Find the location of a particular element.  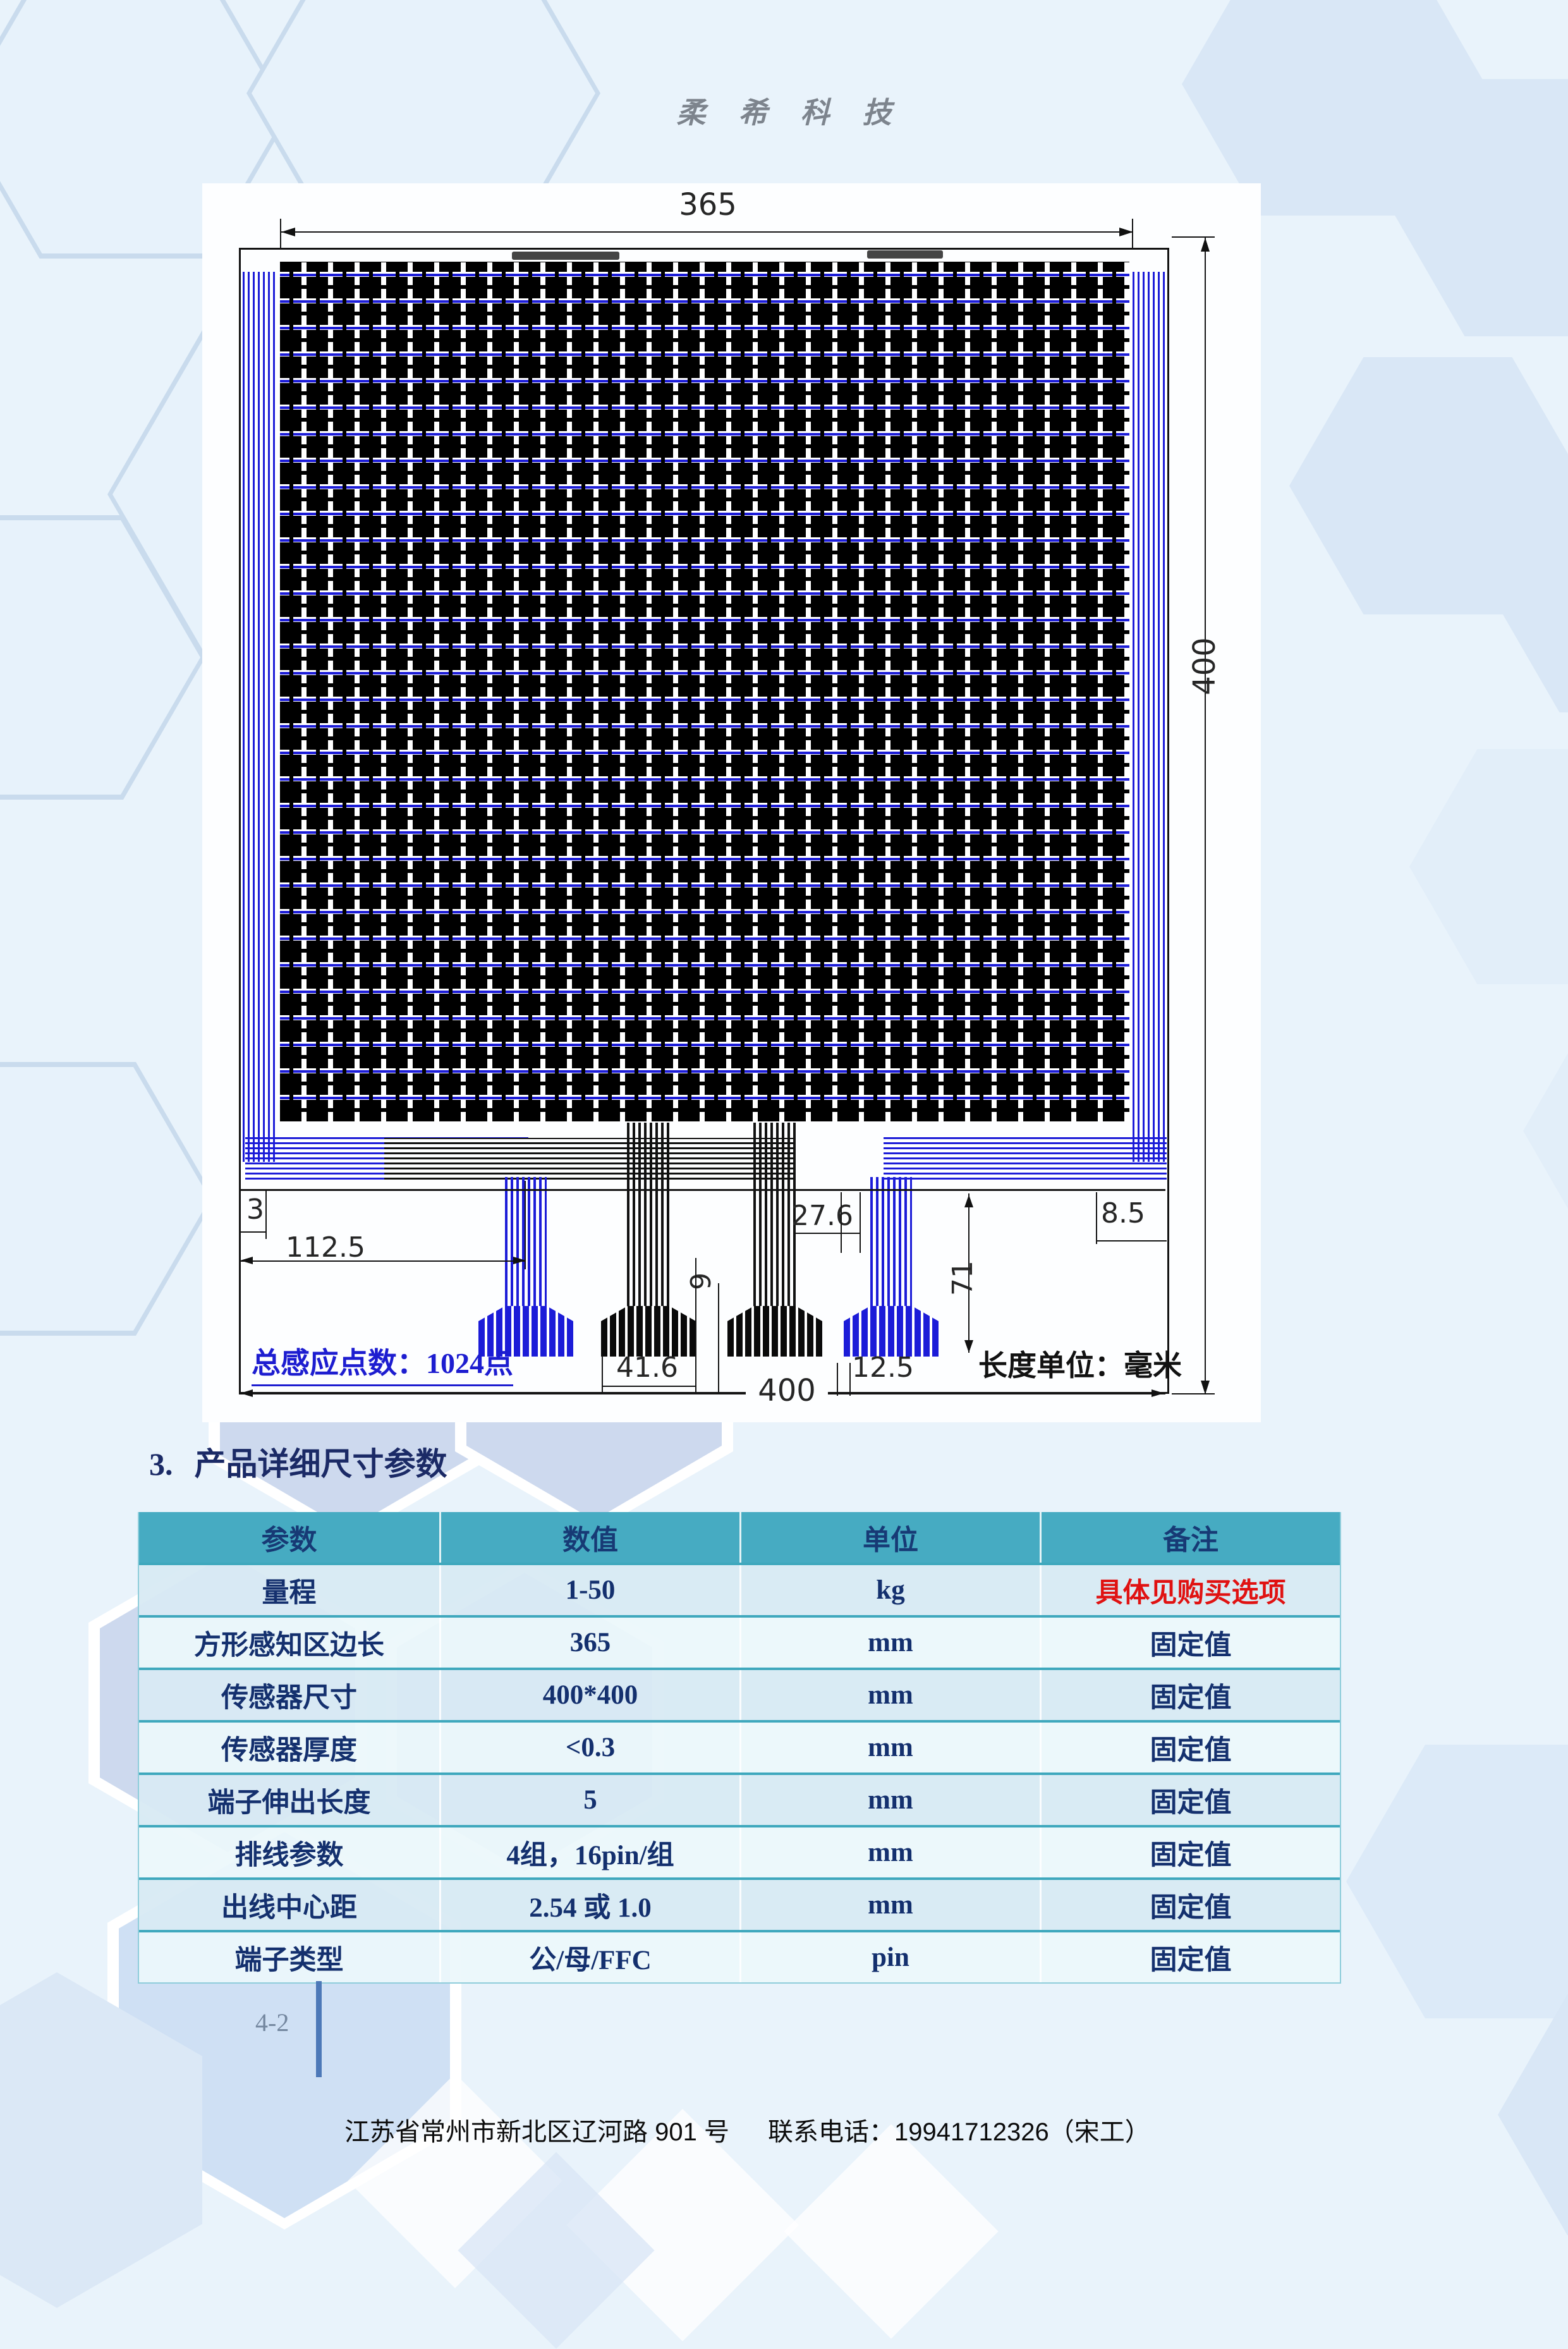

dim-label-71: 71 is located at coordinates (963, 1278).